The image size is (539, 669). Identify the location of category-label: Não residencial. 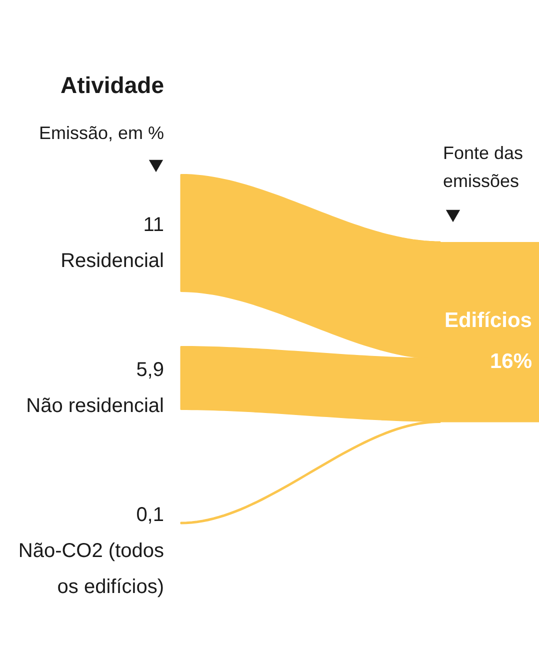
(95, 406).